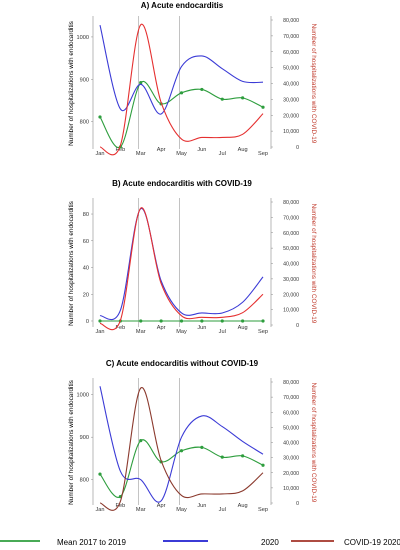 This screenshot has width=400, height=550. What do you see at coordinates (86, 215) in the screenshot?
I see `left-tick-label: 80` at bounding box center [86, 215].